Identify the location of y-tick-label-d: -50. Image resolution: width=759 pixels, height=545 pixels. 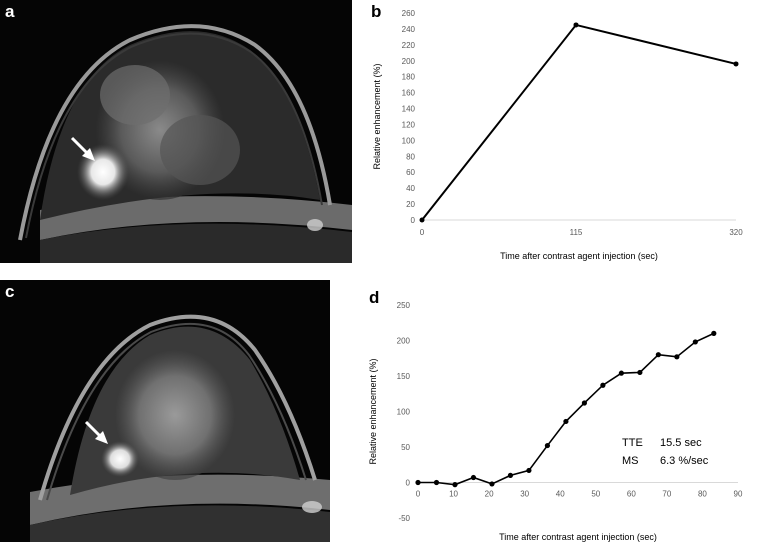
(404, 518).